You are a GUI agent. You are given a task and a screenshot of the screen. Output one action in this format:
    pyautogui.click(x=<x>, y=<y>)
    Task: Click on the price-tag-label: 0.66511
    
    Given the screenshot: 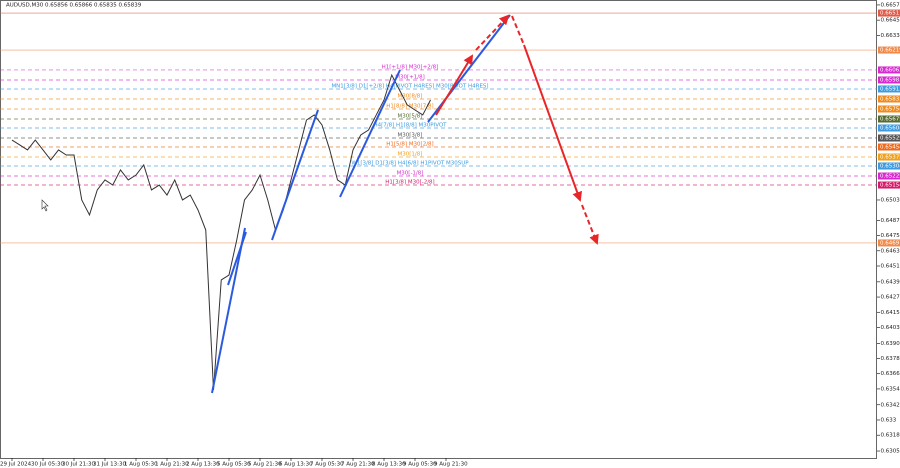 What is the action you would take?
    pyautogui.click(x=890, y=14)
    